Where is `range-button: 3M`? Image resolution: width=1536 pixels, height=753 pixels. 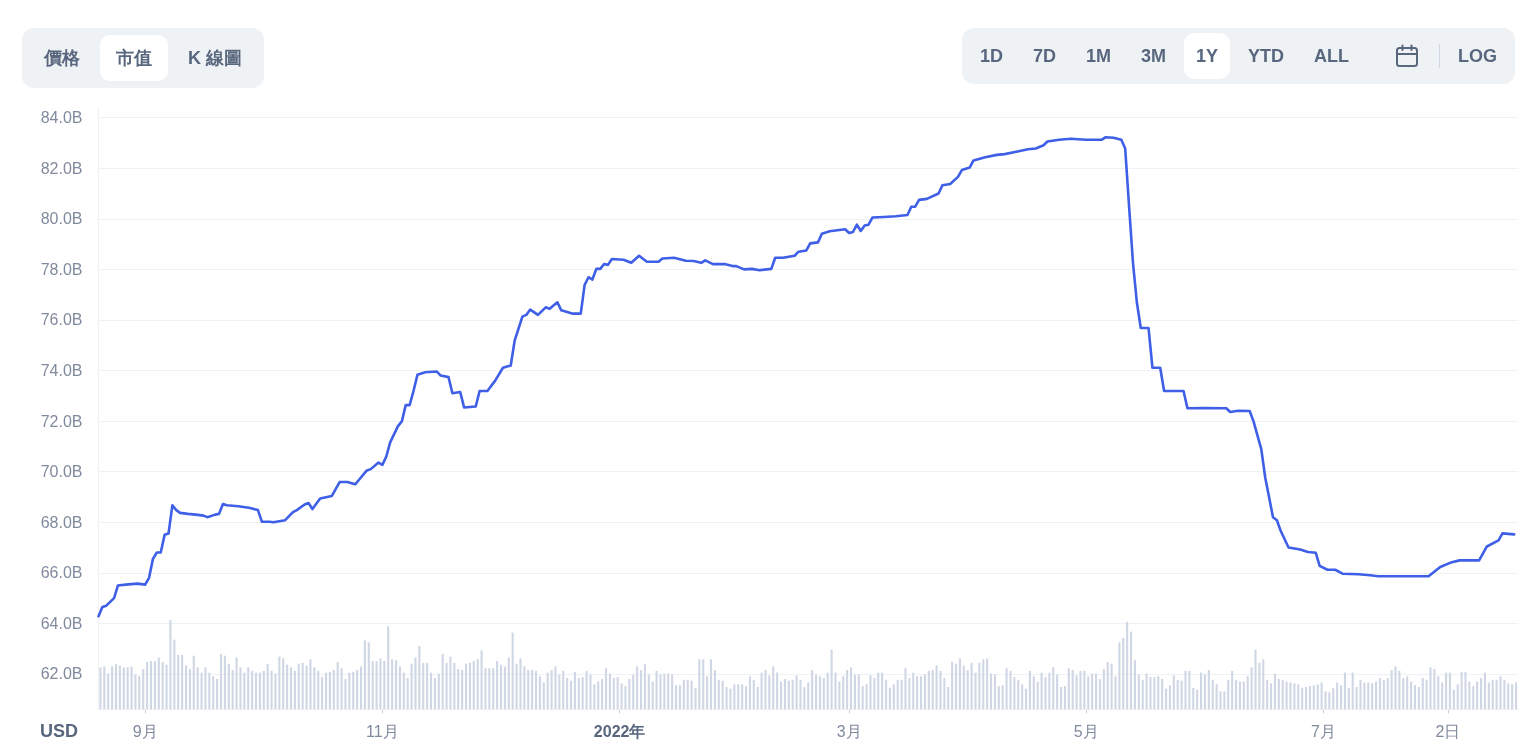
range-button: 3M is located at coordinates (1154, 56).